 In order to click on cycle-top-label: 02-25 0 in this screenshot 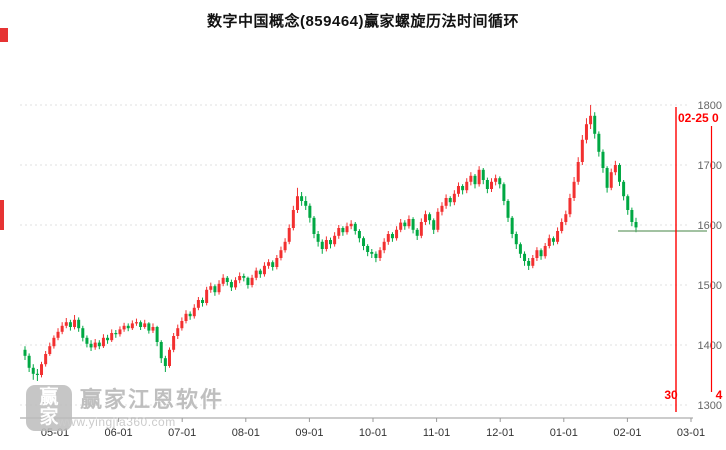, I will do `click(698, 118)`.